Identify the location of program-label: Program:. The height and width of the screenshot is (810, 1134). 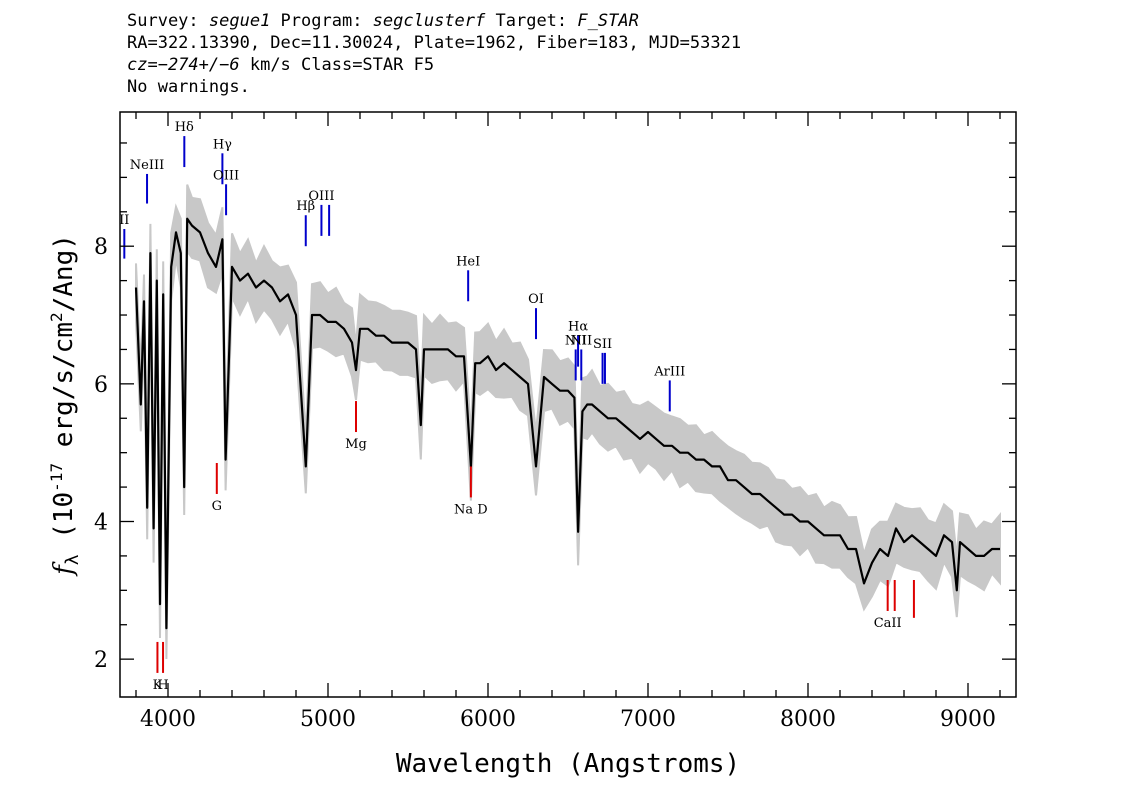
(321, 21).